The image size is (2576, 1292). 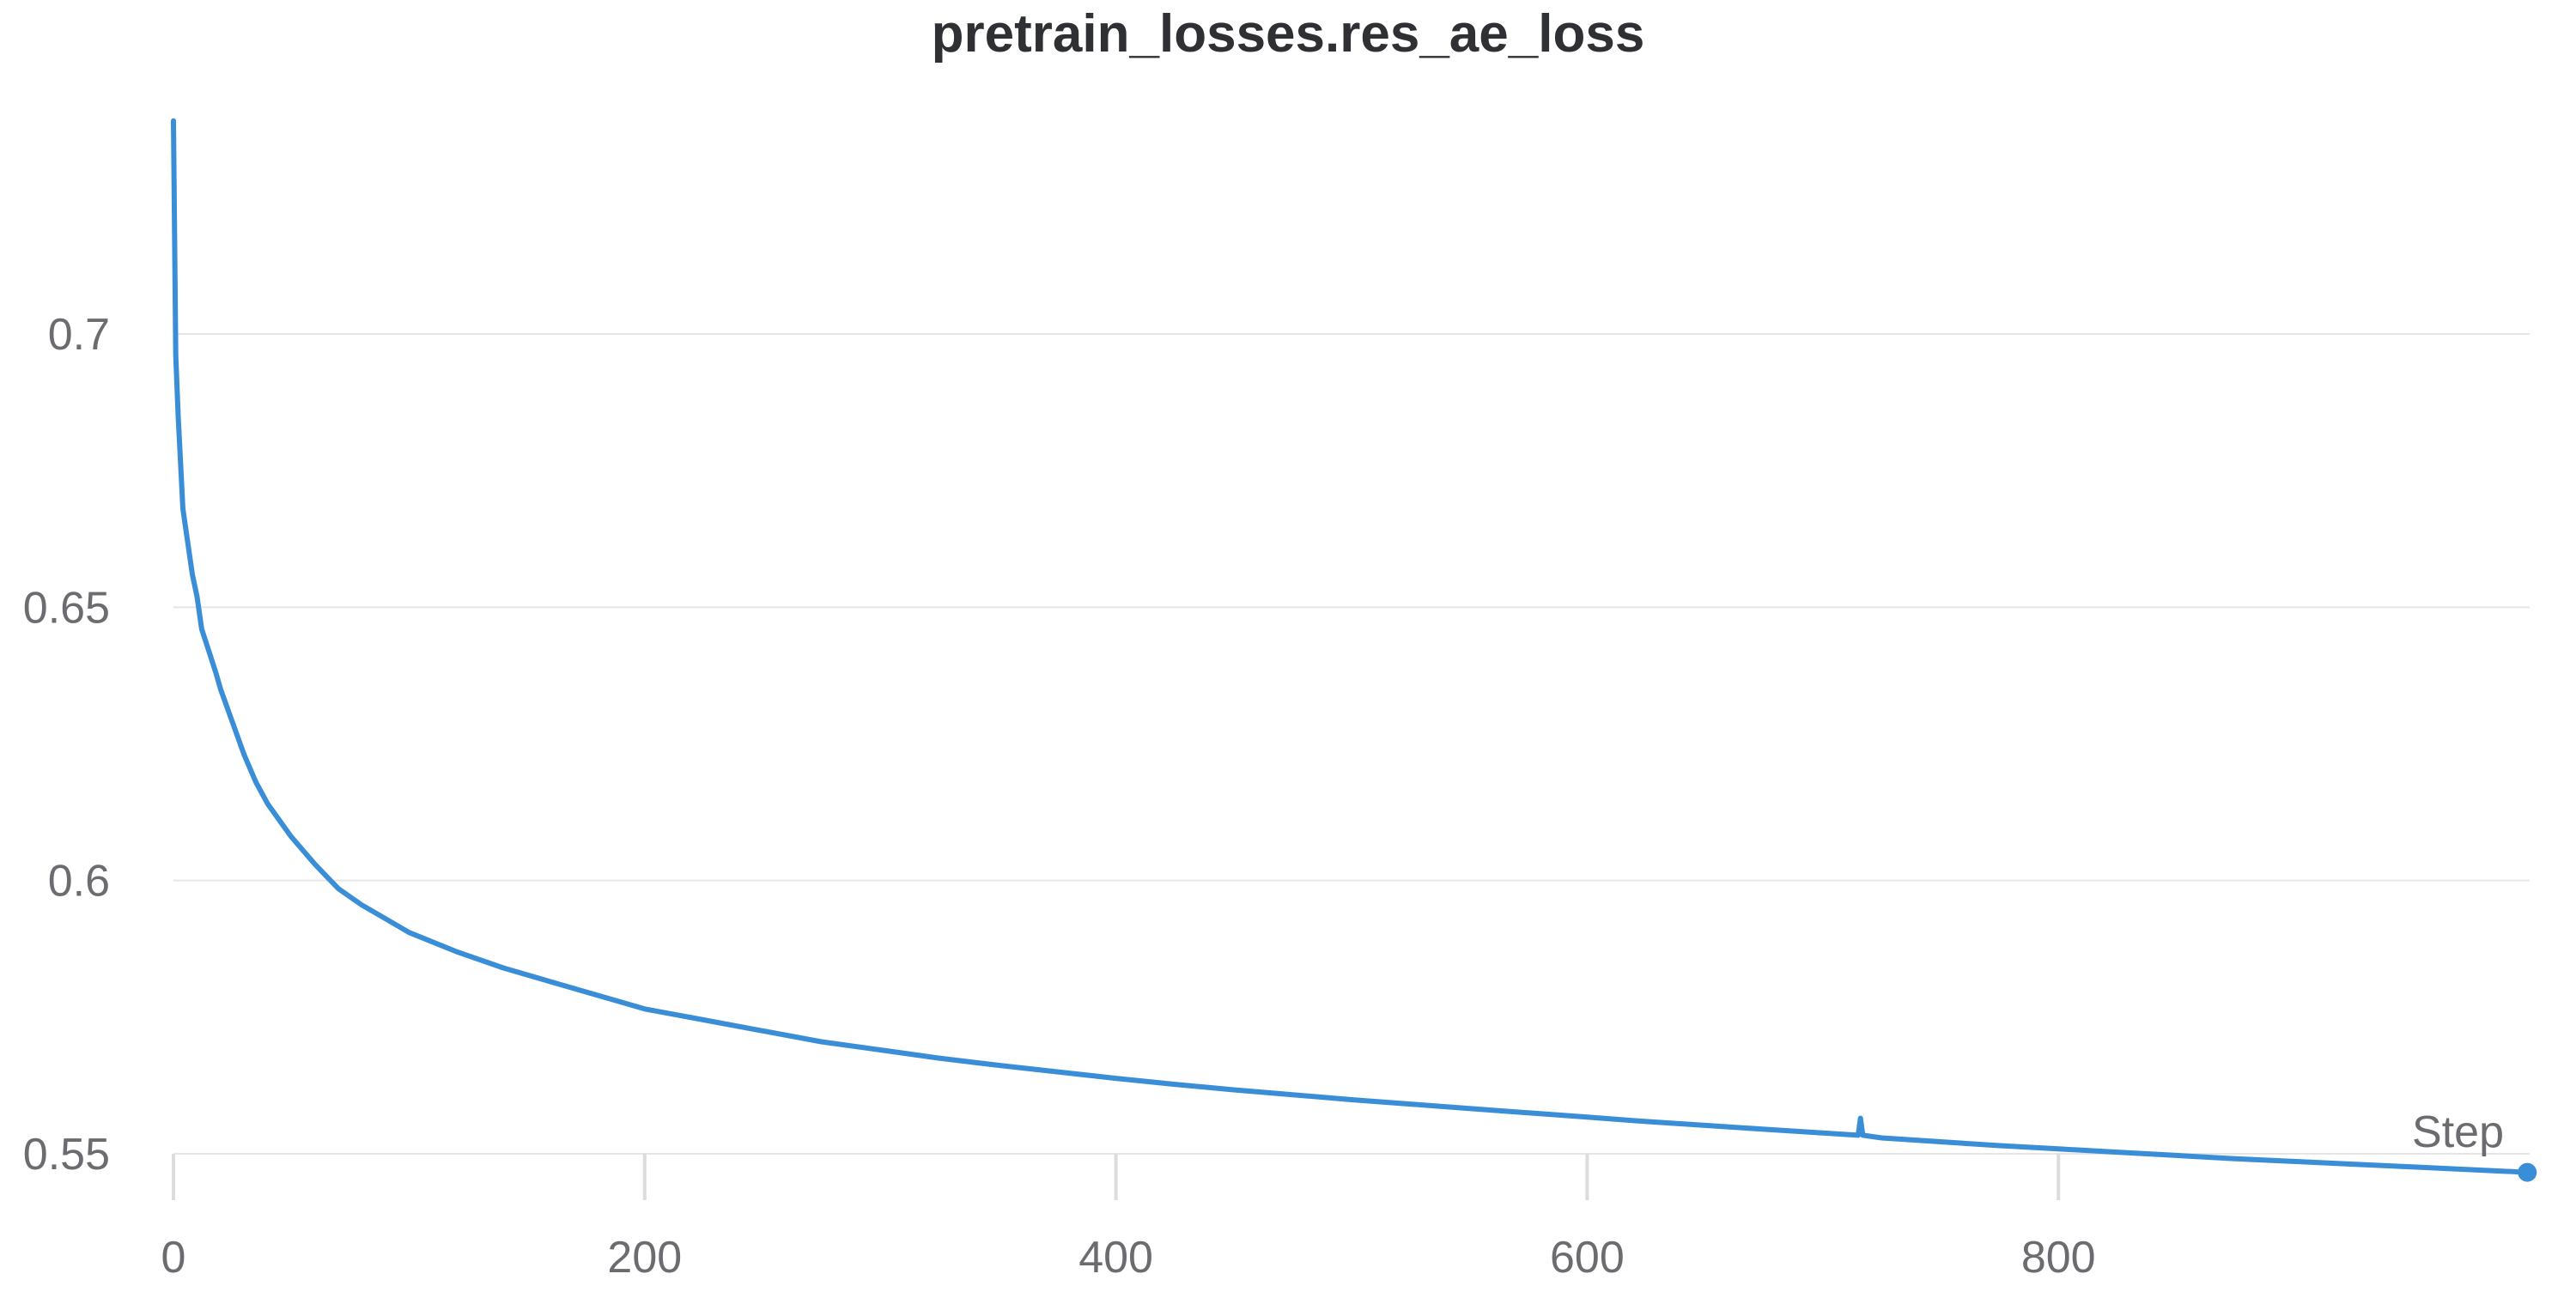 I want to click on chart-title: pretrain_losses.res_ae_loss, so click(x=1288, y=34).